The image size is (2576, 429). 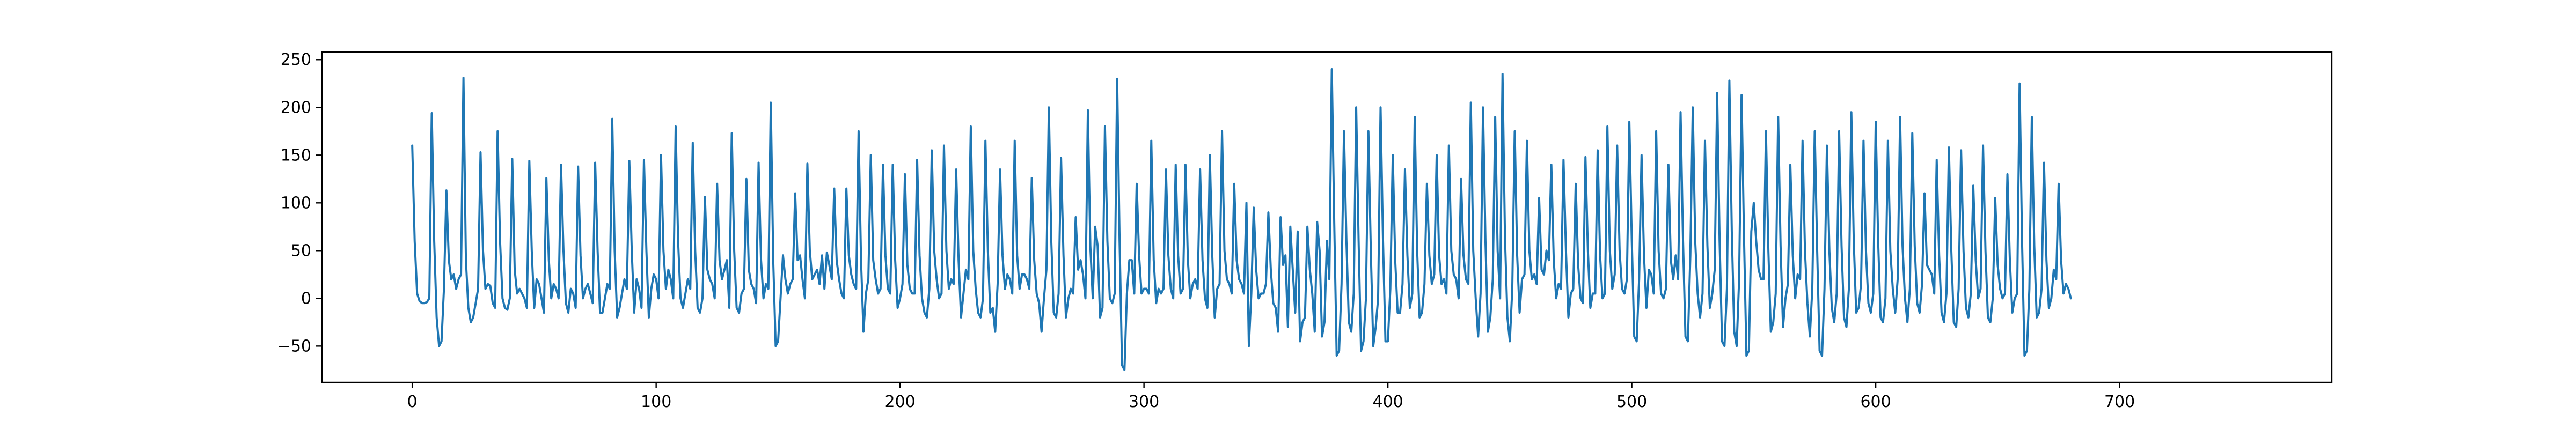 I want to click on x-tick-label: 100, so click(x=656, y=402).